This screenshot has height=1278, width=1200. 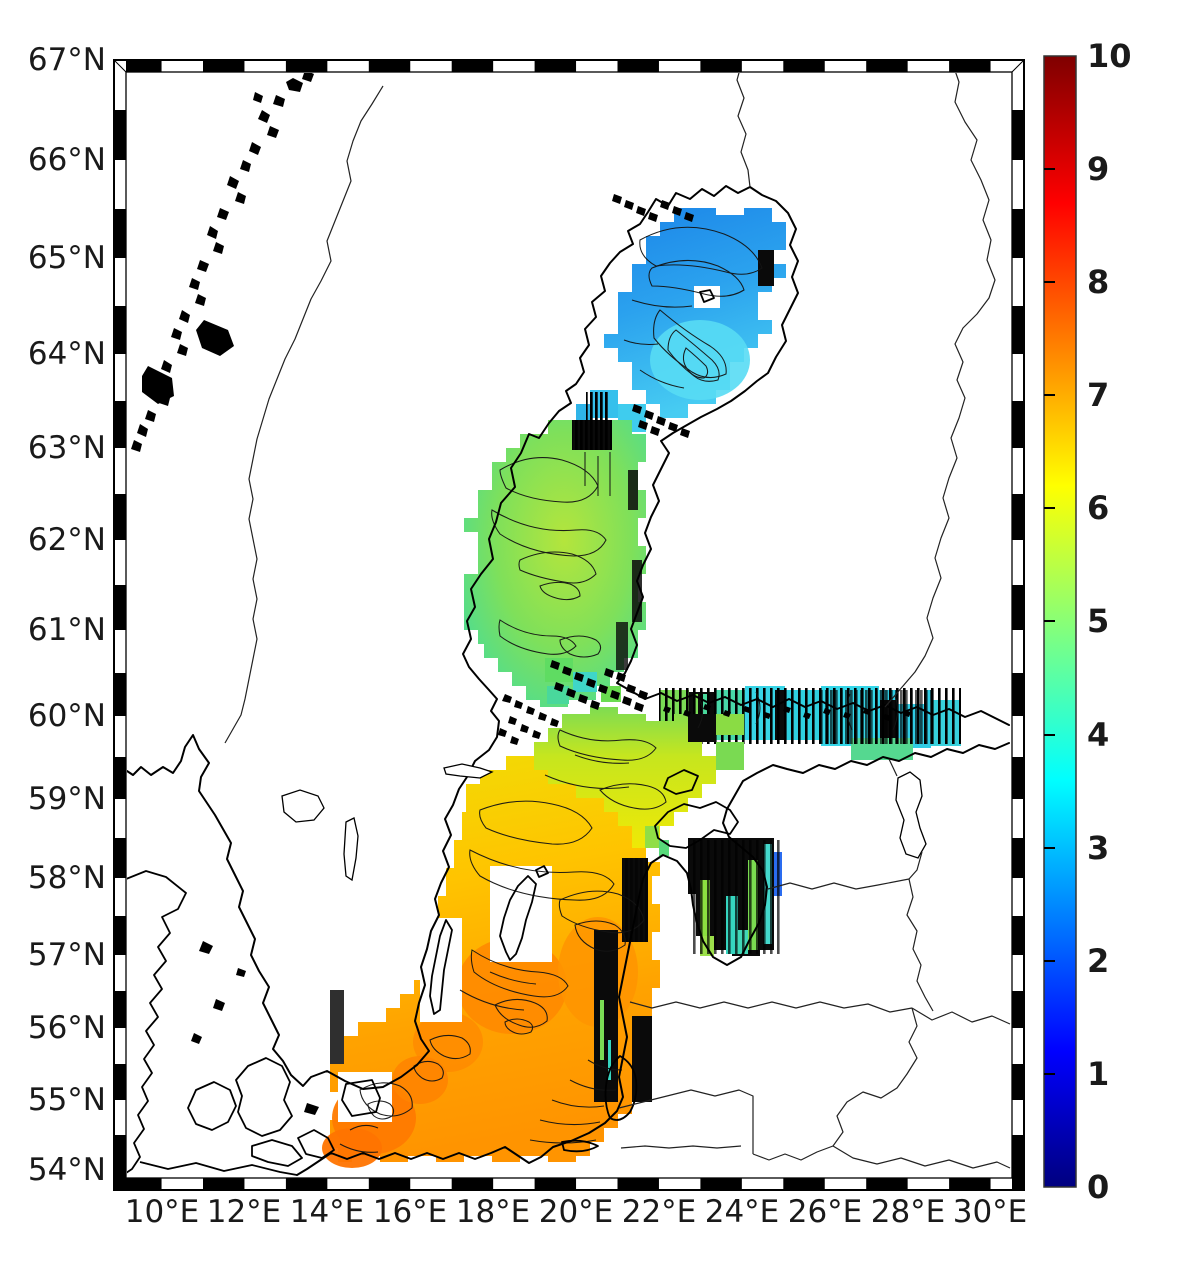 What do you see at coordinates (681, 782) in the screenshot?
I see `hiiumaa-island` at bounding box center [681, 782].